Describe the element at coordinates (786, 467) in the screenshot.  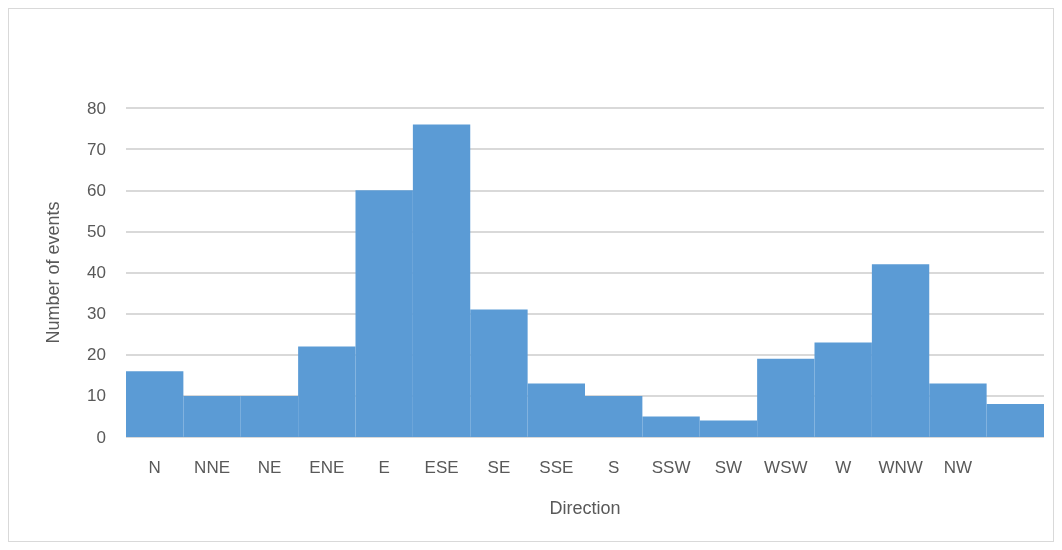
I see `x-tick-label: WSW` at that location.